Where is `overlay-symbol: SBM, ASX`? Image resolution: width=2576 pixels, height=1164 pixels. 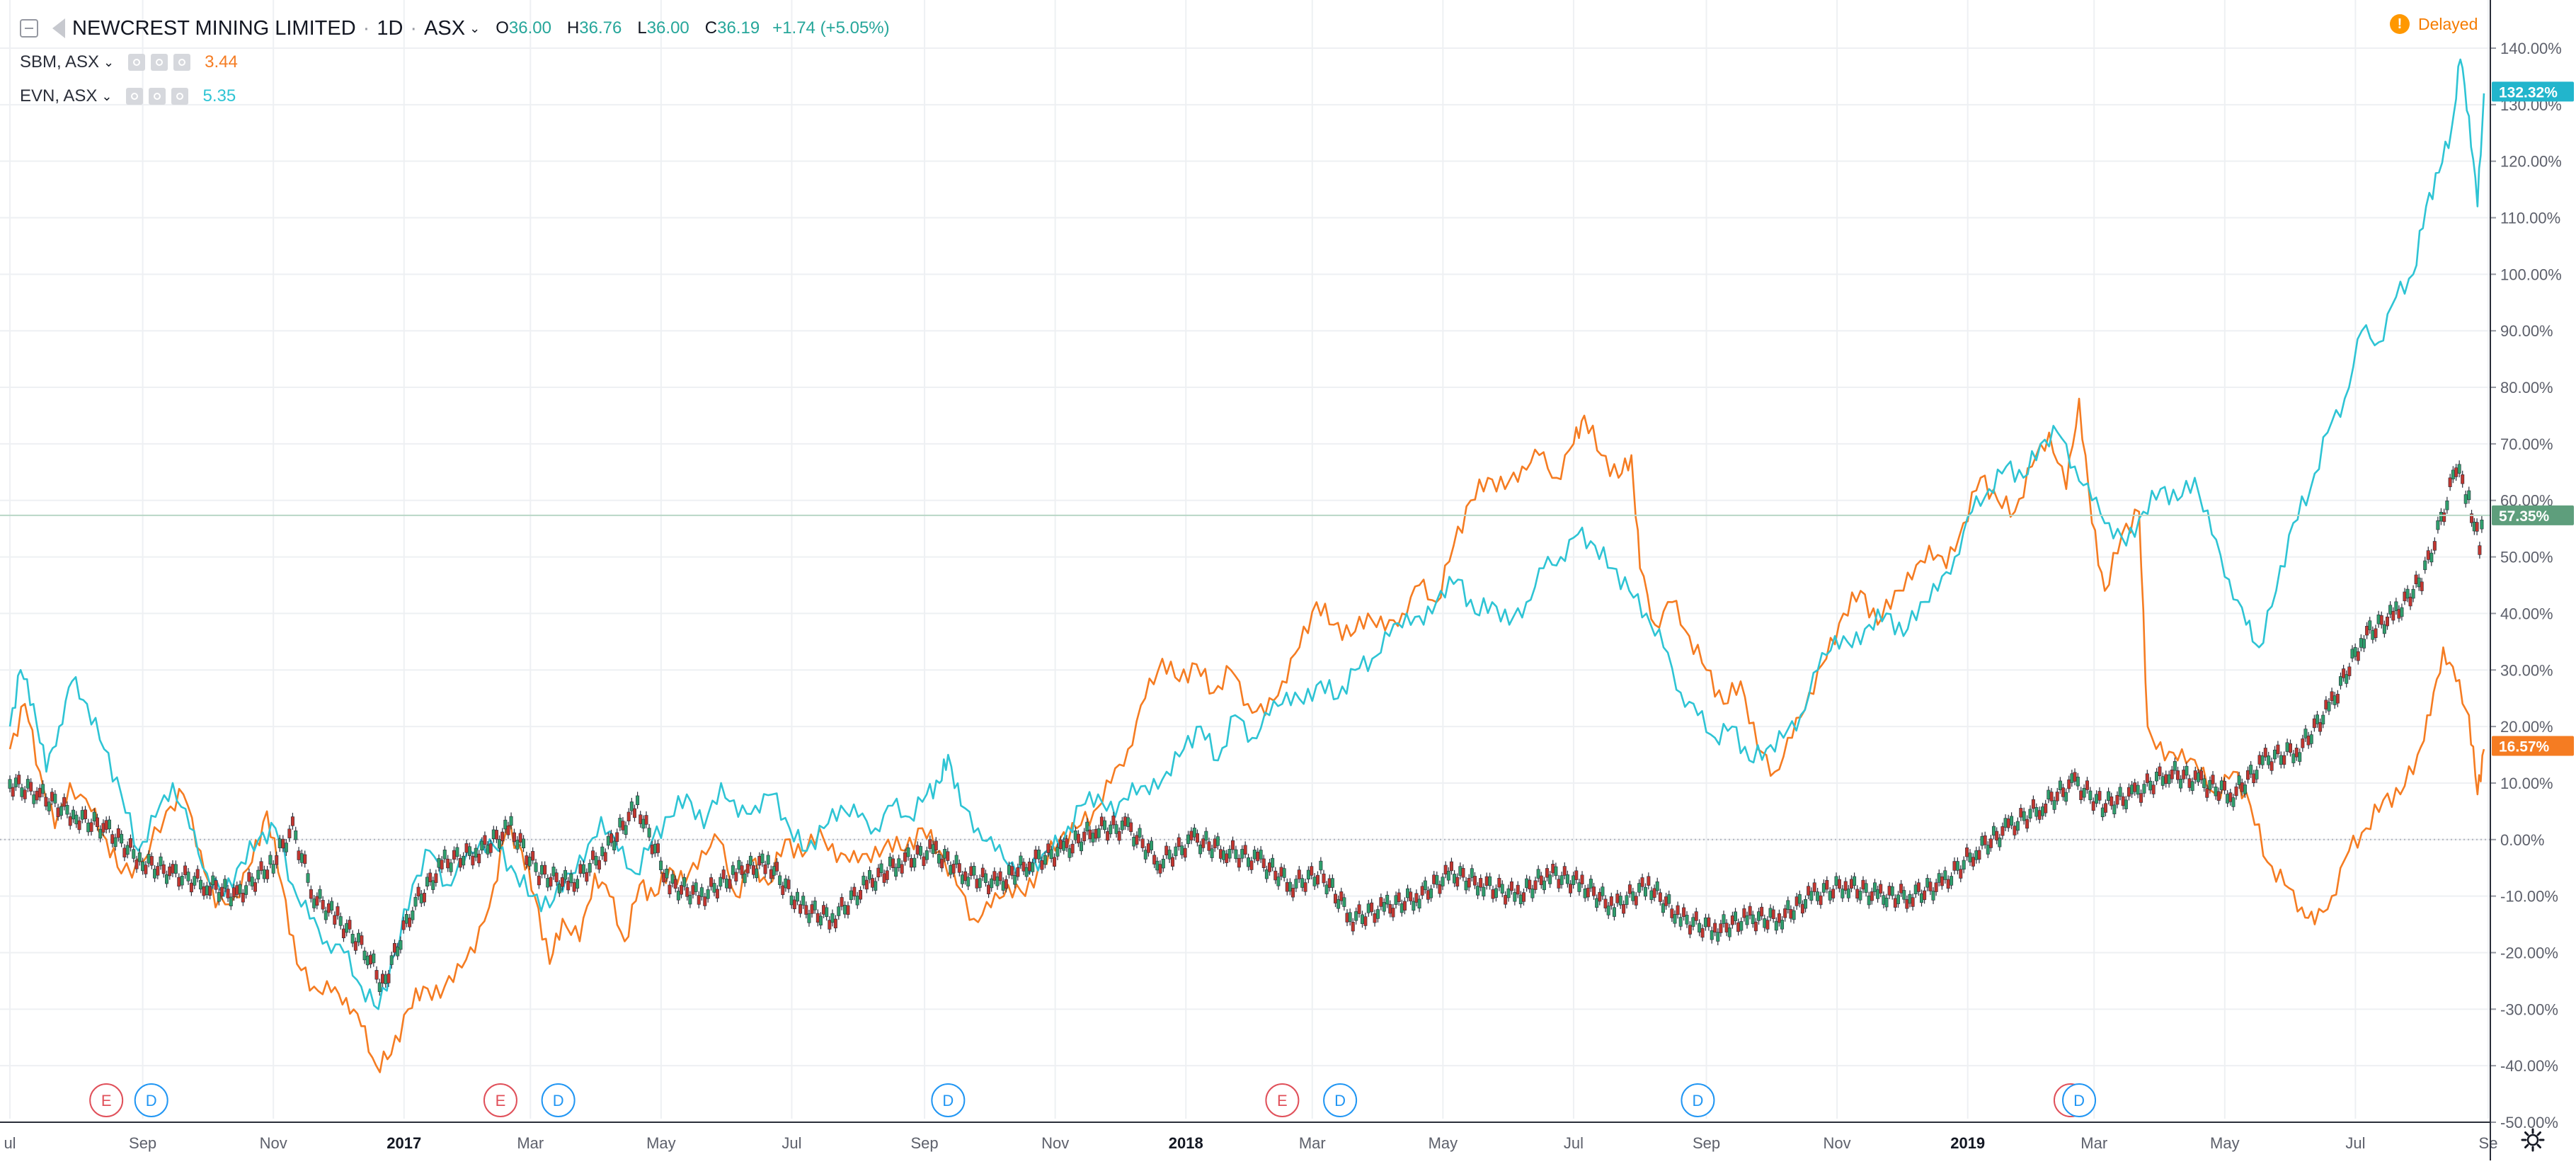
overlay-symbol: SBM, ASX is located at coordinates (60, 62).